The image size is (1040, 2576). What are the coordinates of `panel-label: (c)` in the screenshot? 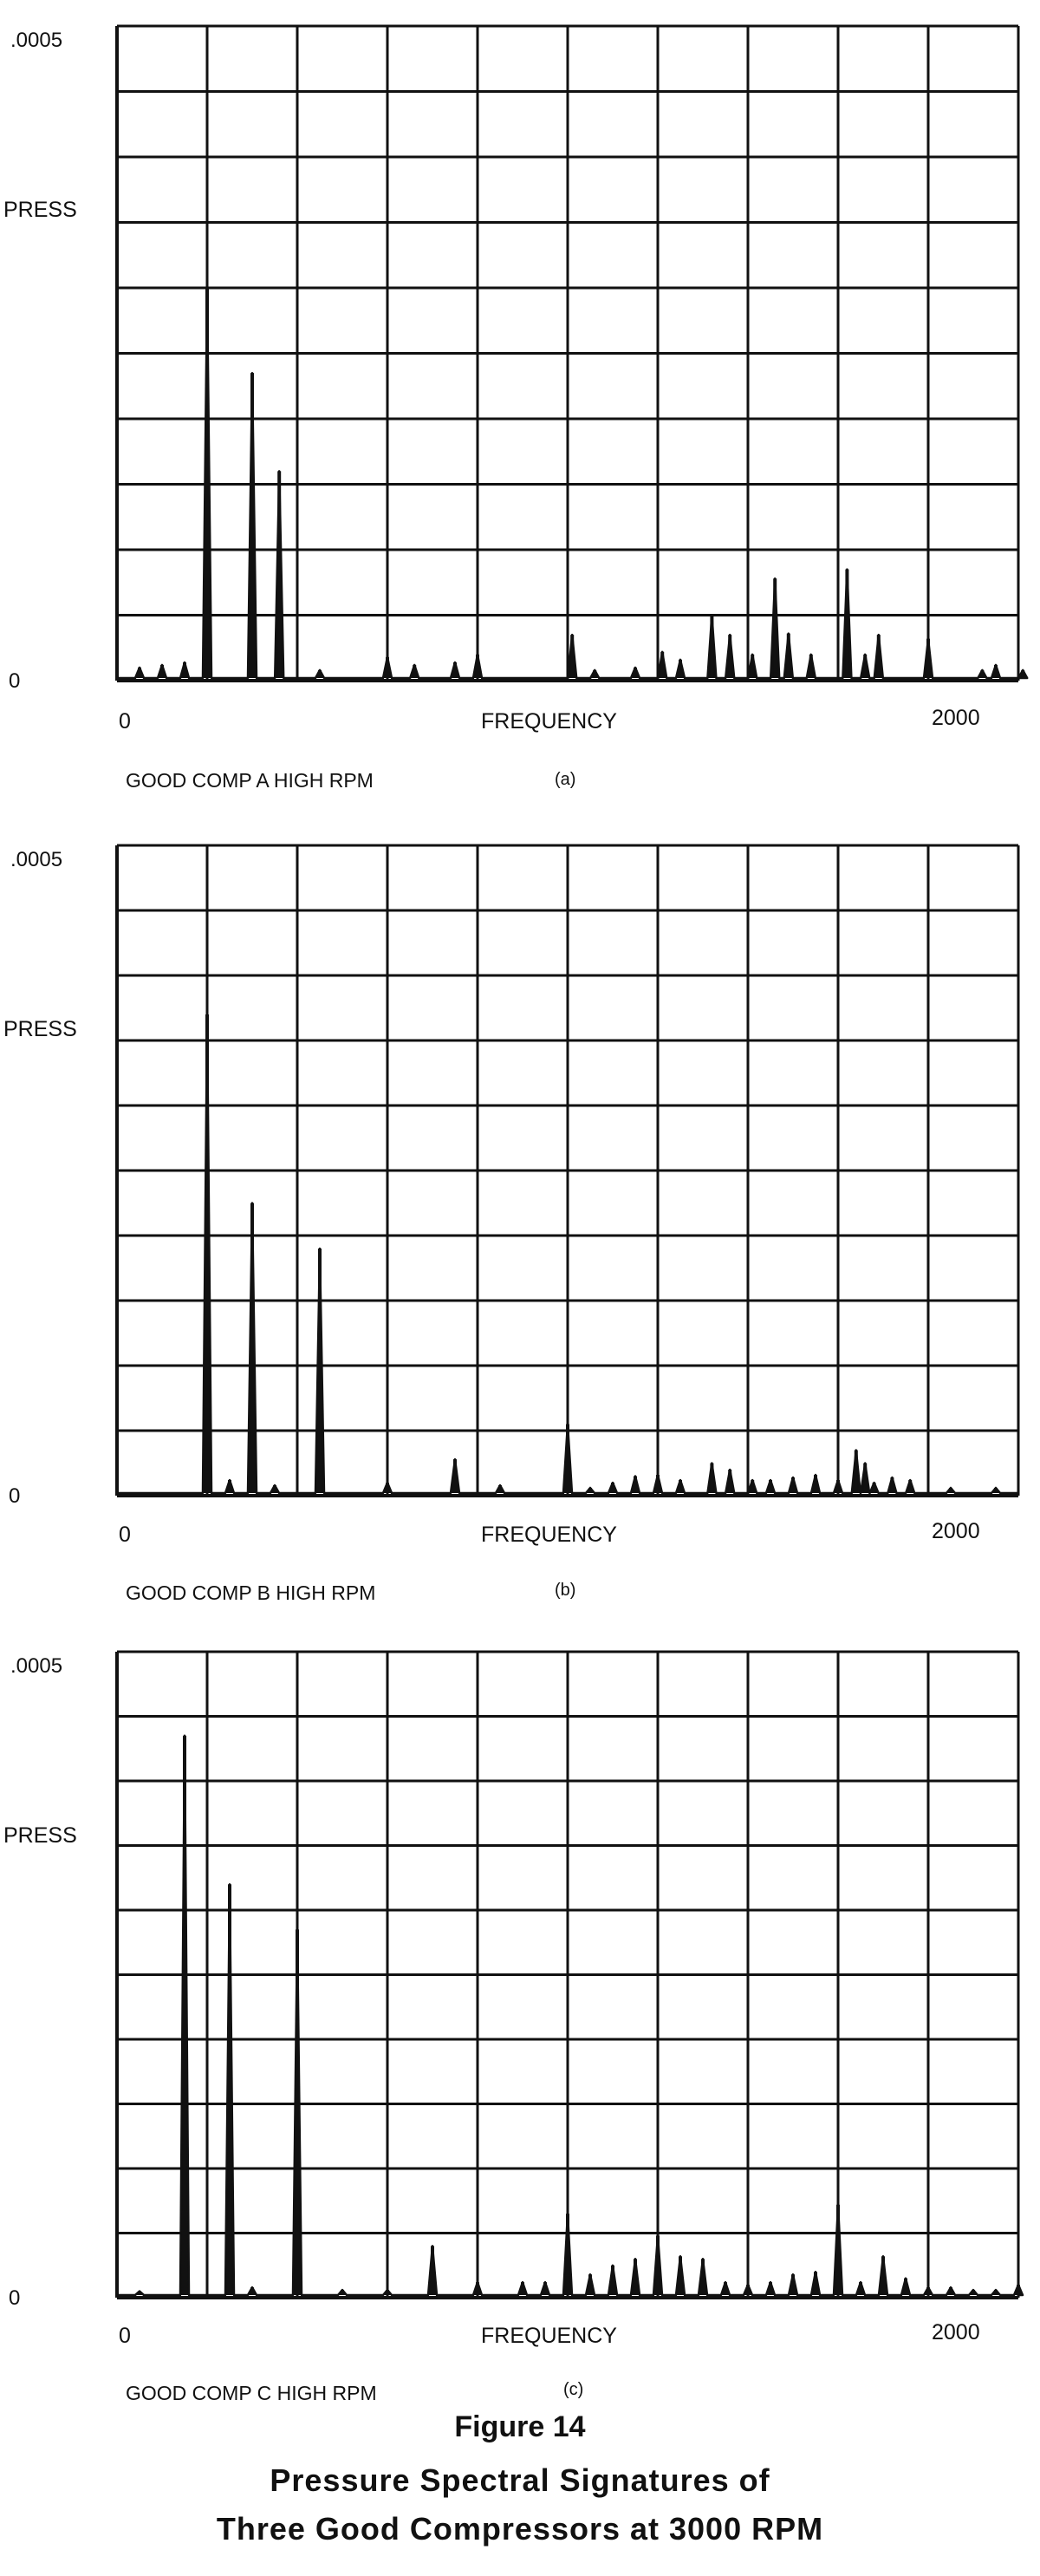 It's located at (573, 2390).